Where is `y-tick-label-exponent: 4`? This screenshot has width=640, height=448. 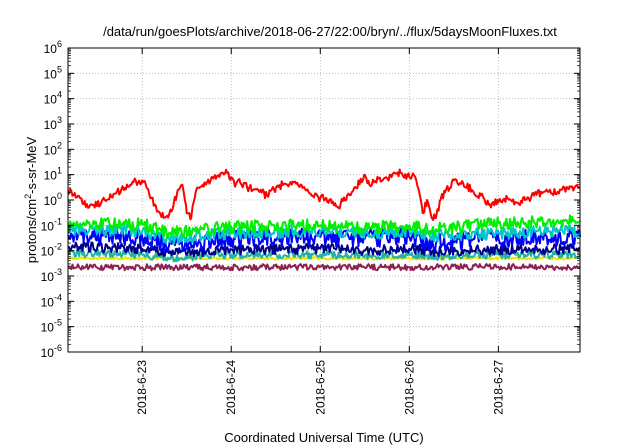
y-tick-label-exponent: 4 is located at coordinates (59, 95).